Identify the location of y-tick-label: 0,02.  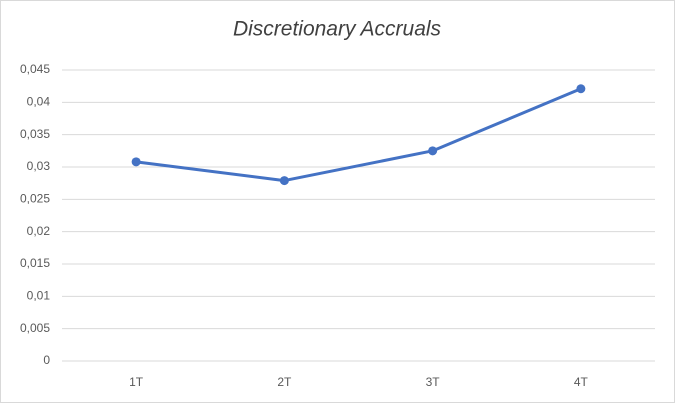
(39, 231).